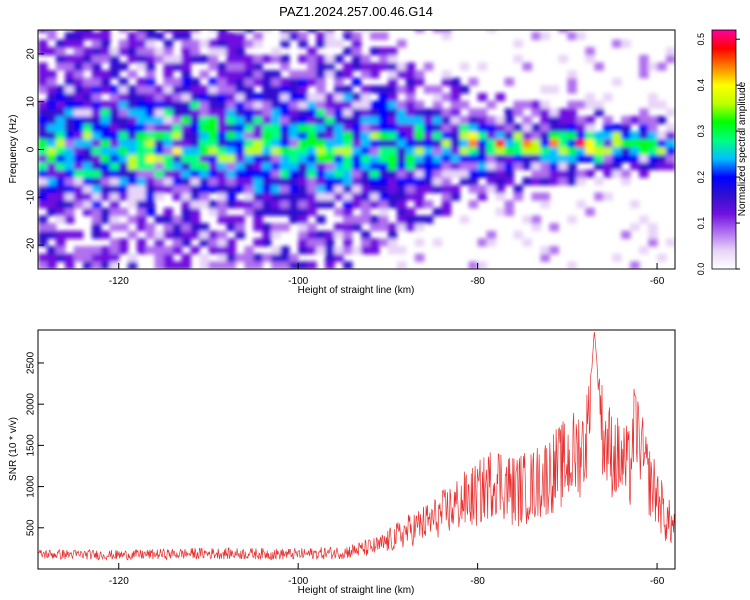  I want to click on heatmap-x-ticks: -120 -100 -80 -60, so click(387, 275).